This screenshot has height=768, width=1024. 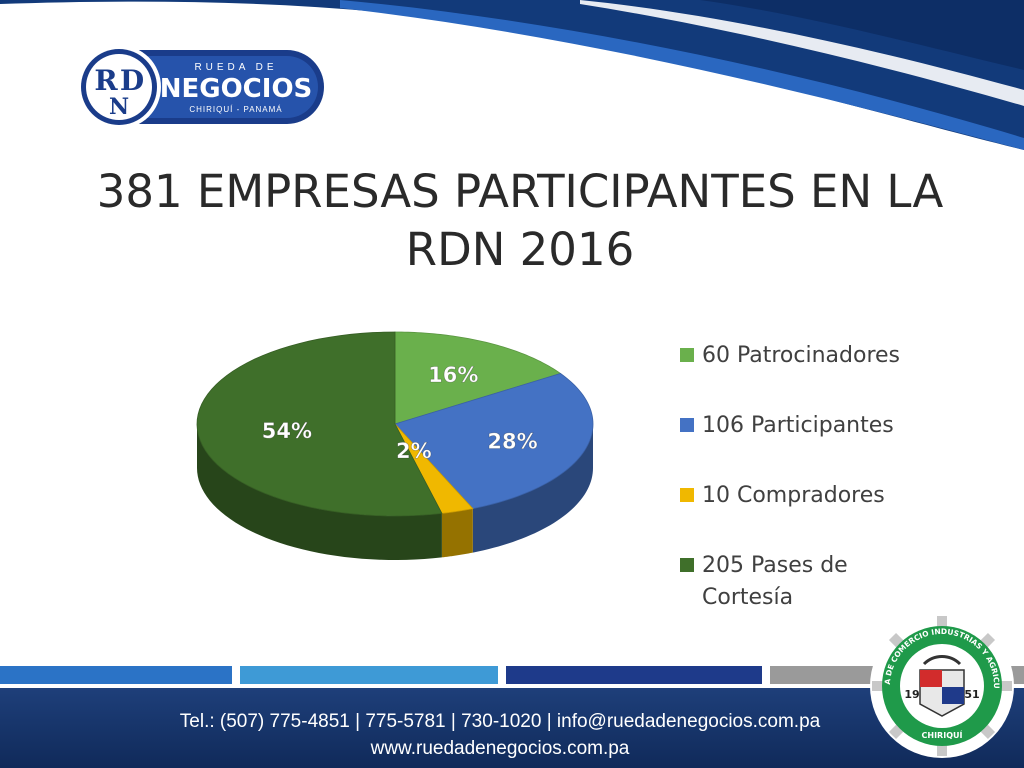 I want to click on pie-label-106-participantes: 28%, so click(x=512, y=442).